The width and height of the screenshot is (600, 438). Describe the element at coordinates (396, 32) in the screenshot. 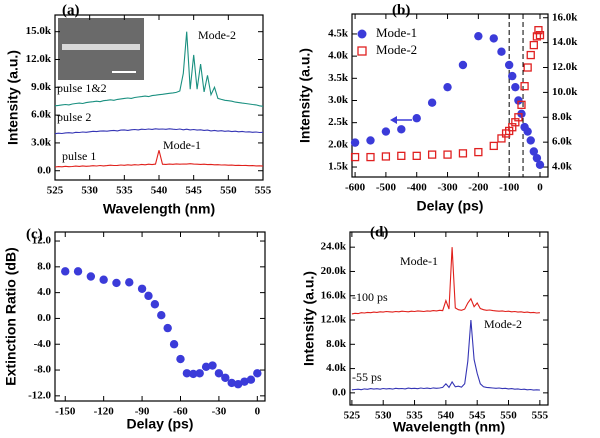

I see `legend-label: Mode-1` at that location.